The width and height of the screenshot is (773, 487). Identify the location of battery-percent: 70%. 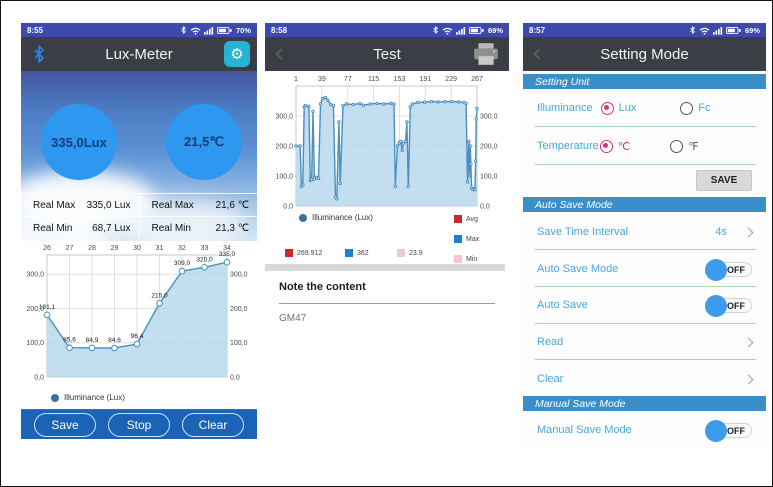
(243, 30).